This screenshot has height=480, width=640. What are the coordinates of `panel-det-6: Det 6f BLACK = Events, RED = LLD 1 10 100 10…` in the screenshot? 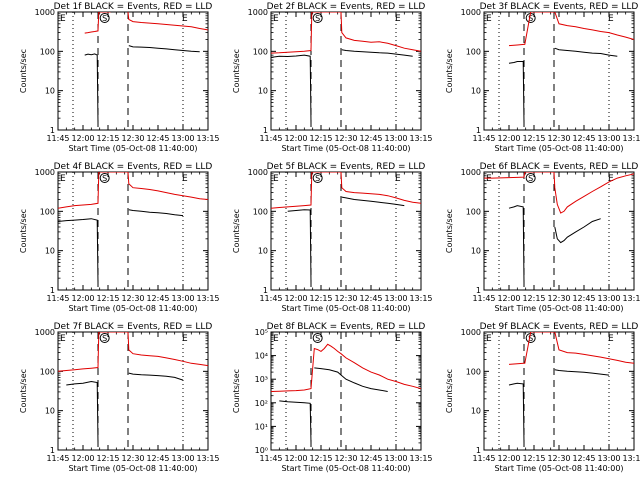 It's located at (542, 237).